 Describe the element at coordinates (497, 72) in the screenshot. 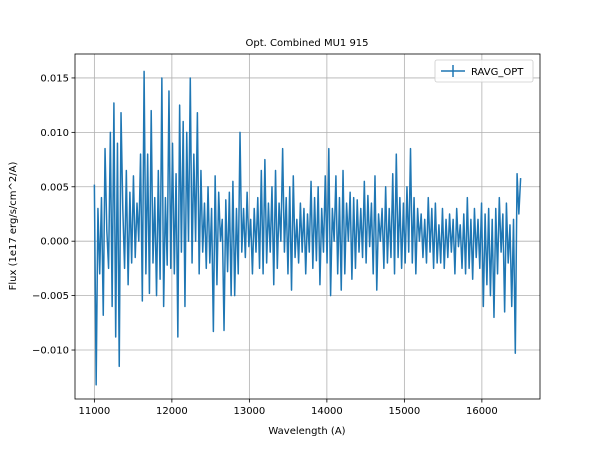

I see `legend-label: RAVG_OPT` at that location.